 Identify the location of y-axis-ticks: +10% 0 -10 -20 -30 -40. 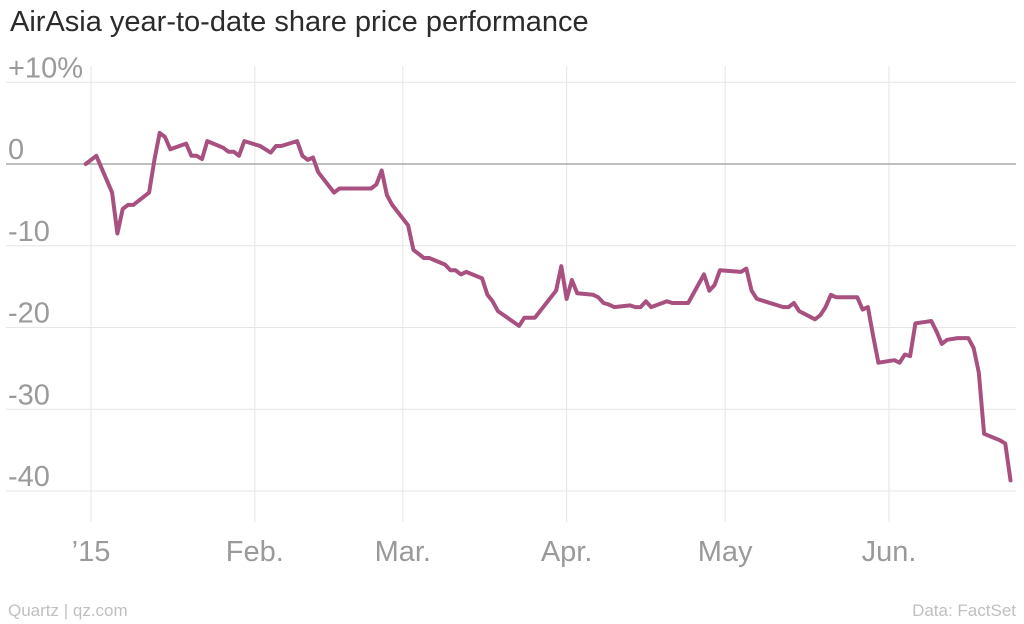
(45, 272).